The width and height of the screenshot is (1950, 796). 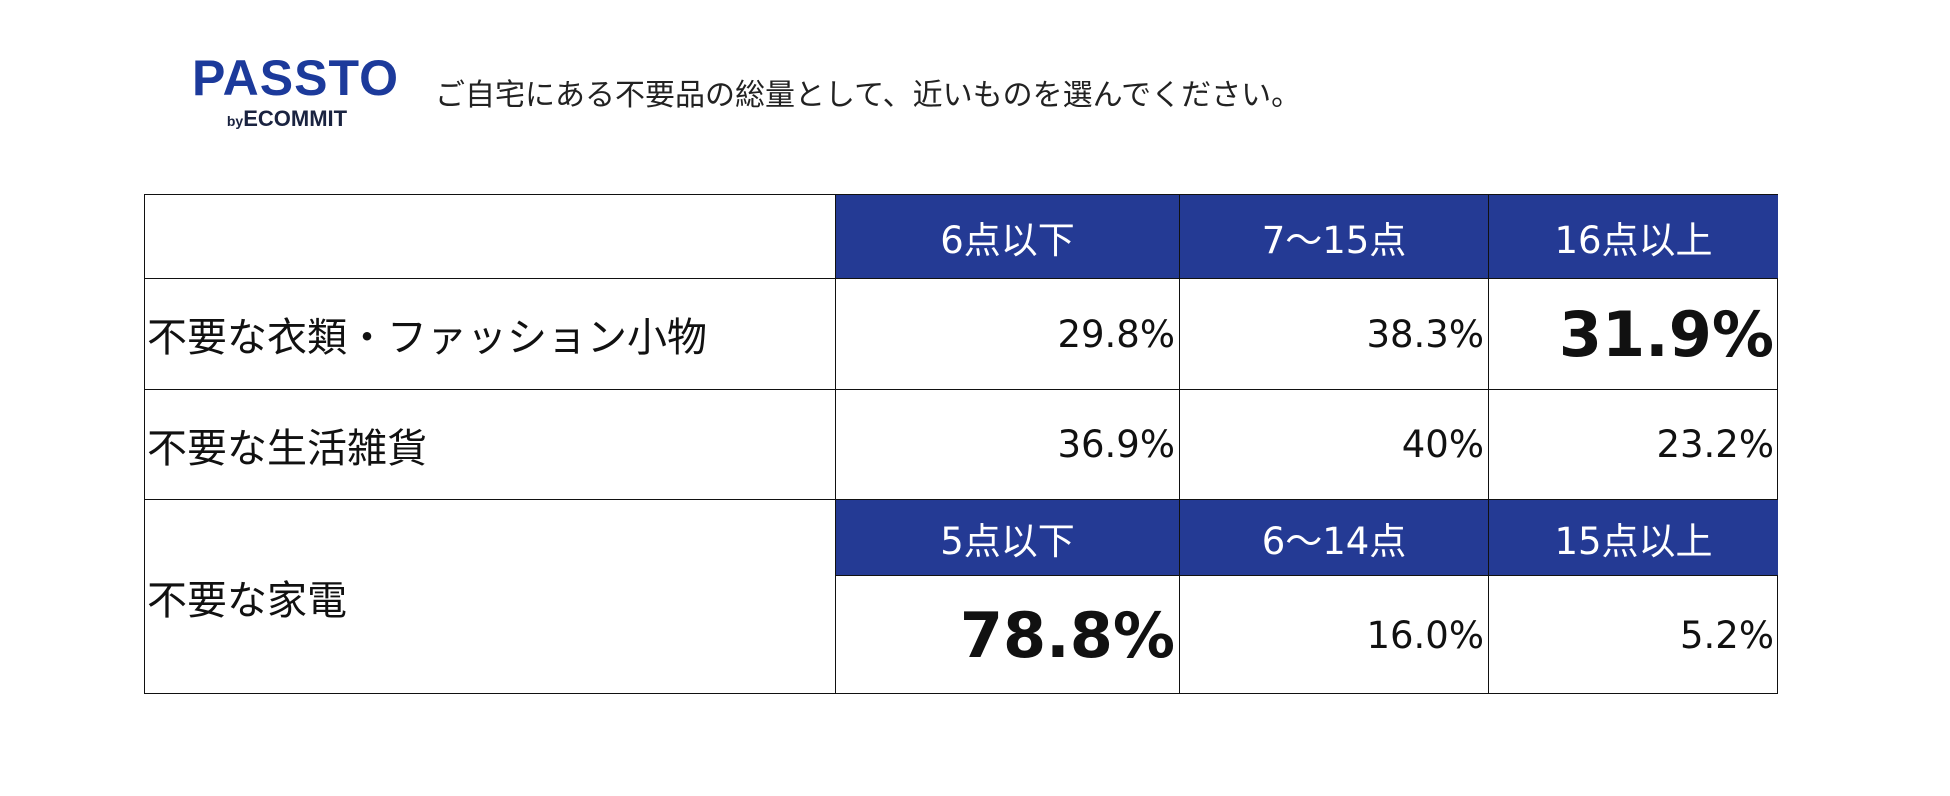 I want to click on value-cell: 31.9%, so click(x=1633, y=333).